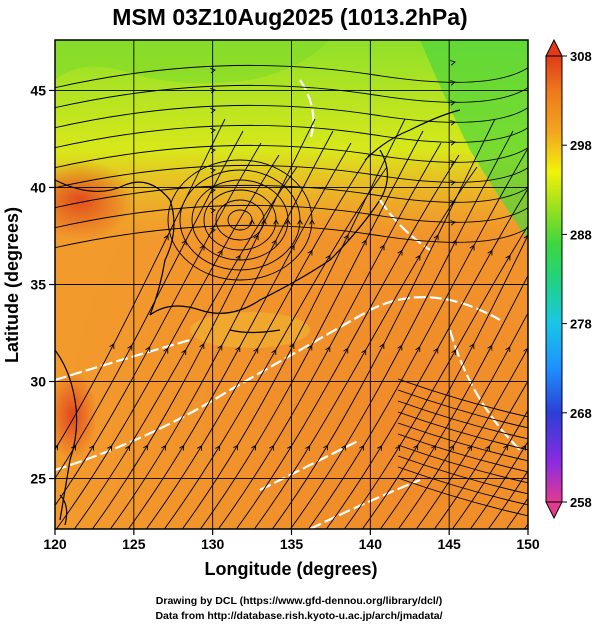 The height and width of the screenshot is (625, 599). I want to click on map-title: MSM 03Z10Aug2025 (1013.2hPa), so click(289, 17).